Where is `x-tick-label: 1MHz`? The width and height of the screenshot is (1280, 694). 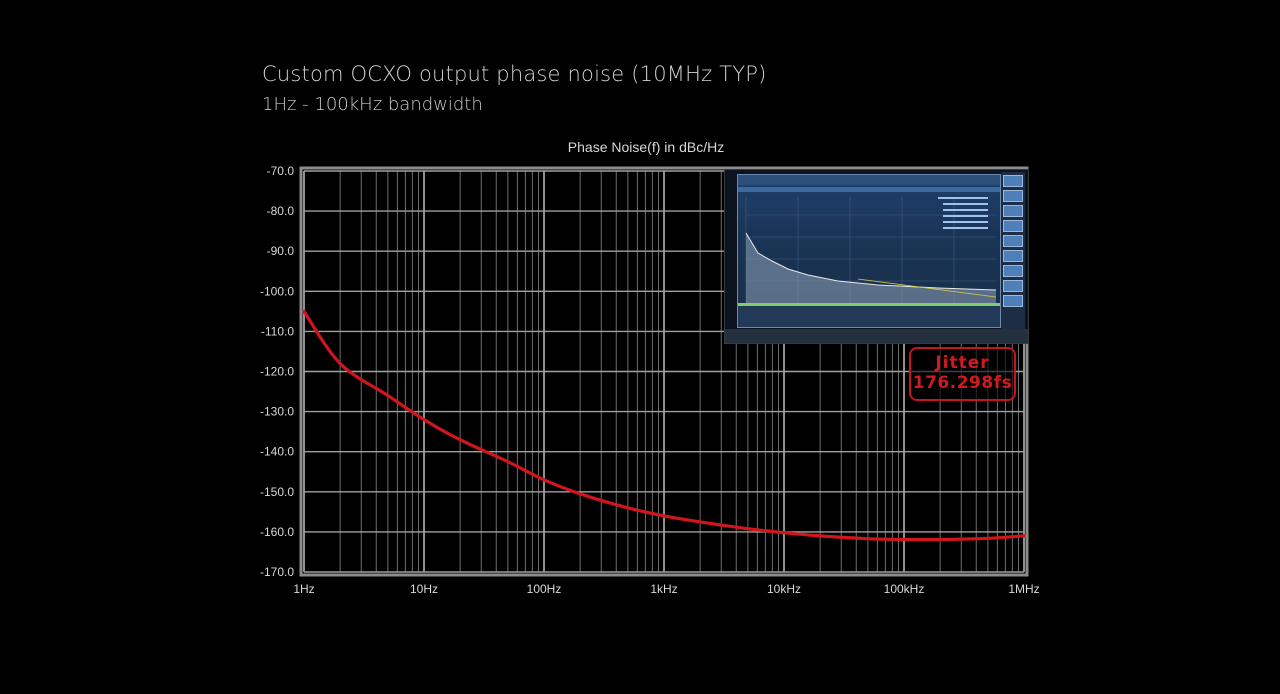 x-tick-label: 1MHz is located at coordinates (1023, 589).